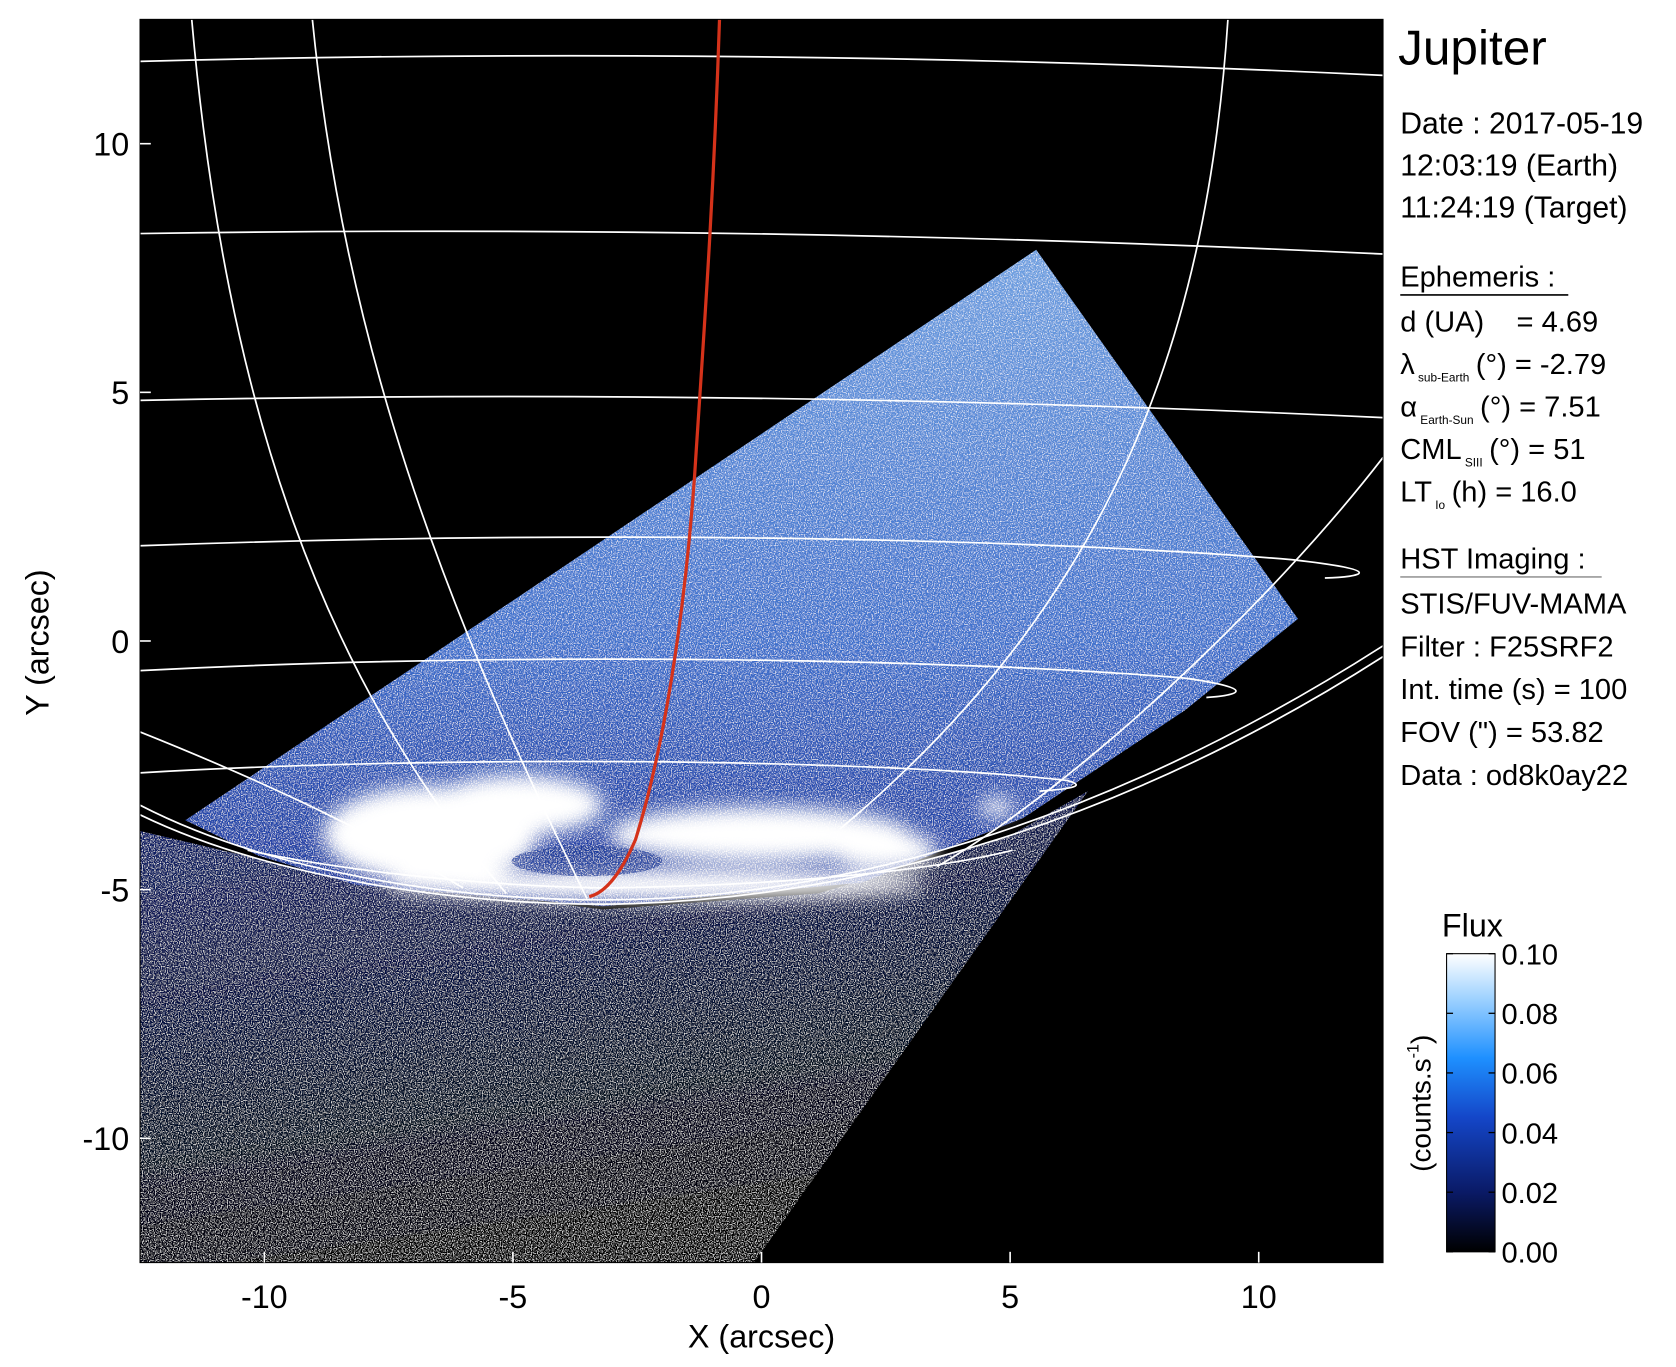 The width and height of the screenshot is (1676, 1367). Describe the element at coordinates (1506, 647) in the screenshot. I see `imaging-line: Filter : F25SRF2` at that location.